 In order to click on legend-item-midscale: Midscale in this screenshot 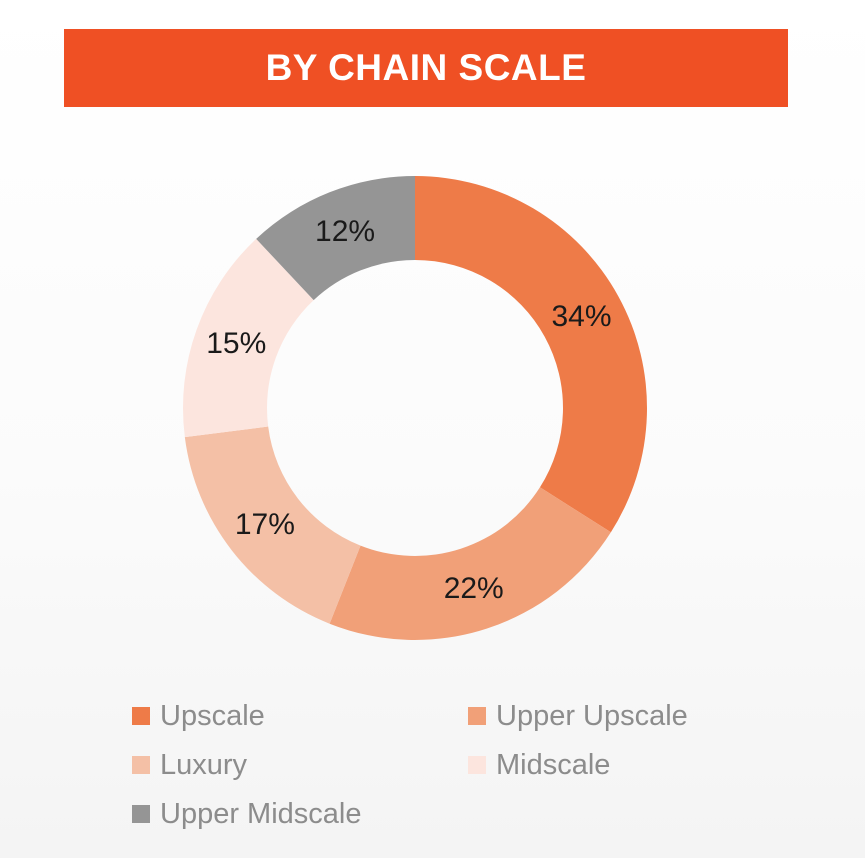, I will do `click(539, 765)`.